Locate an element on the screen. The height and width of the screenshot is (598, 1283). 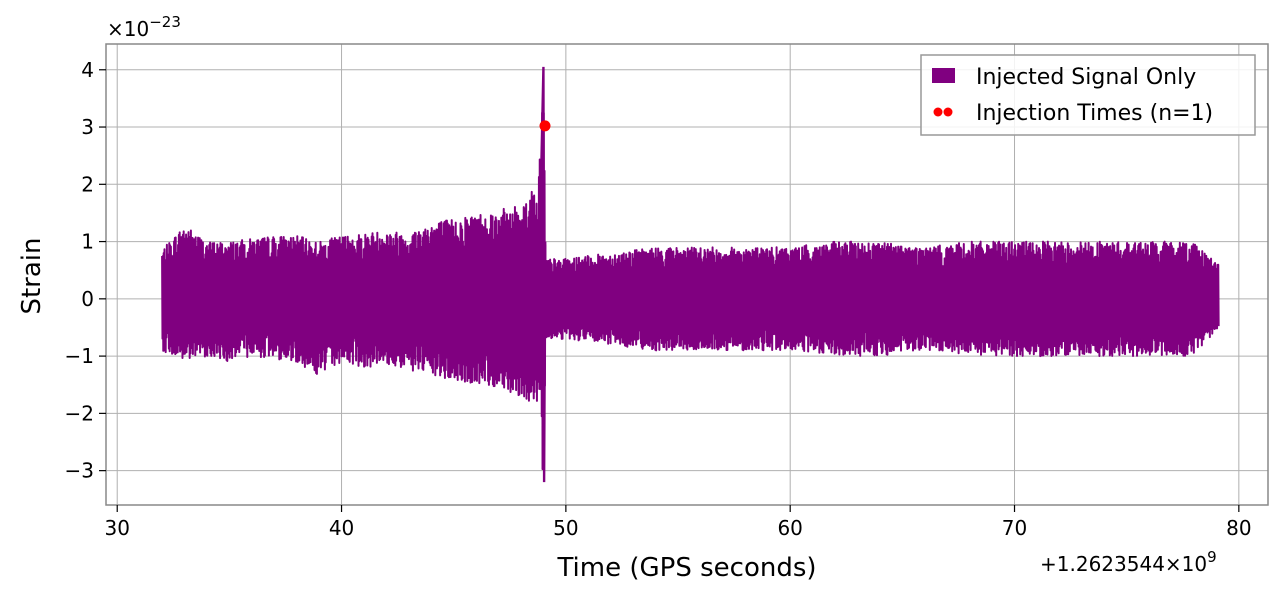
legend-label-injection-times: Injection Times (n=1) is located at coordinates (1094, 113).